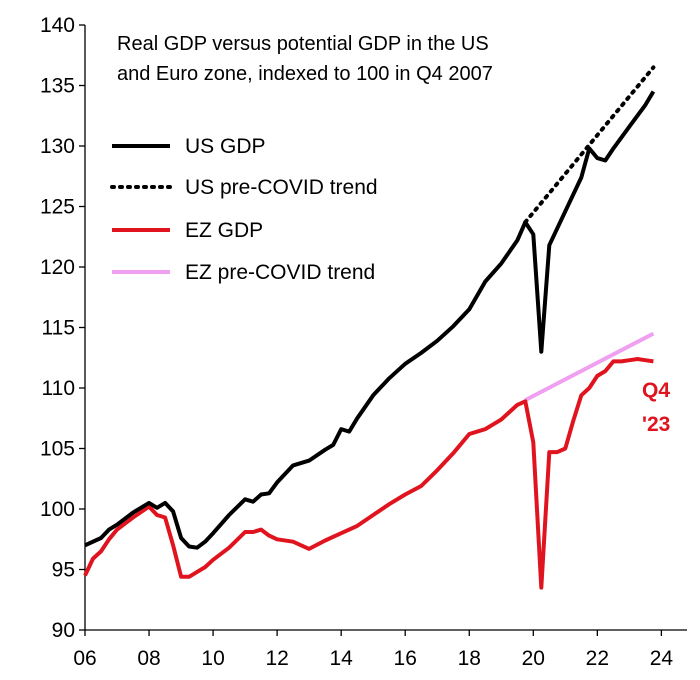 This screenshot has width=700, height=680. What do you see at coordinates (224, 230) in the screenshot?
I see `legend-label-ez-gdp: EZ GDP` at bounding box center [224, 230].